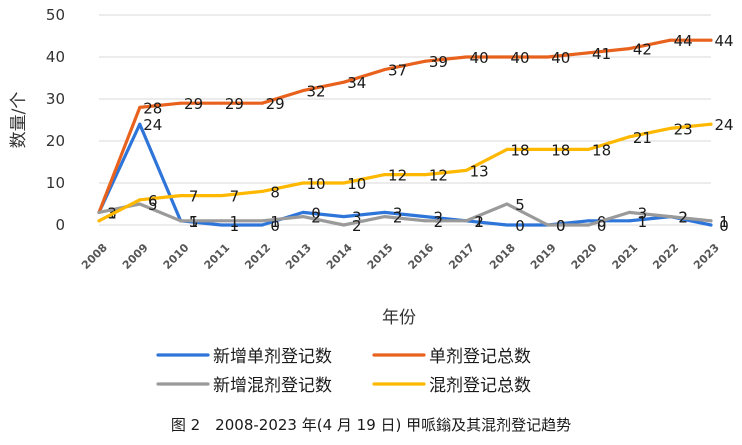 This screenshot has height=445, width=742. I want to click on x-tick-label: 2010, so click(176, 256).